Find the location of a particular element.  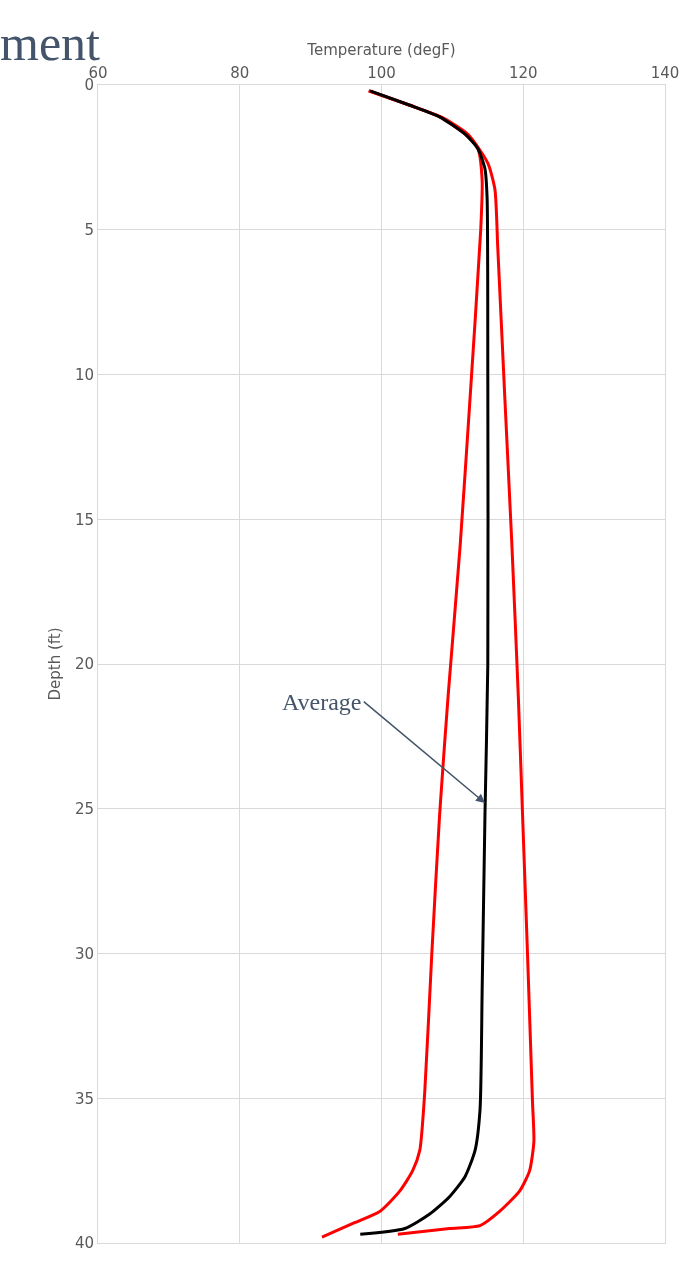

x-axis-title: Temperature (degF) is located at coordinates (381, 50).